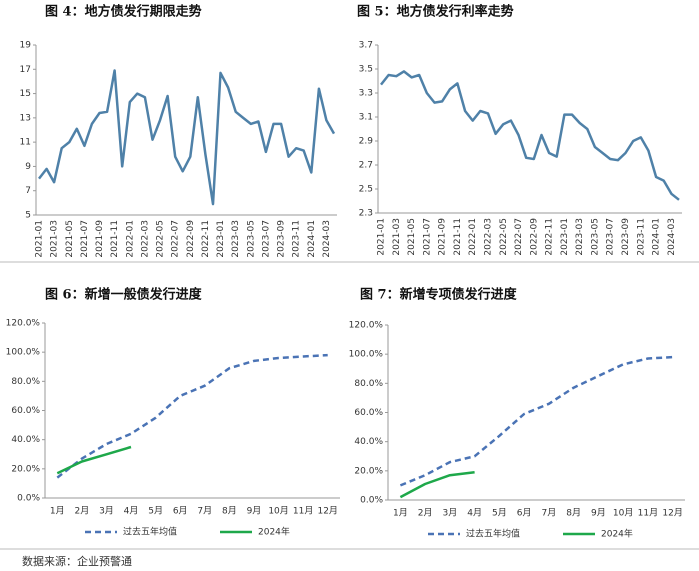  Describe the element at coordinates (25, 70) in the screenshot. I see `y-tick-label: 17` at that location.